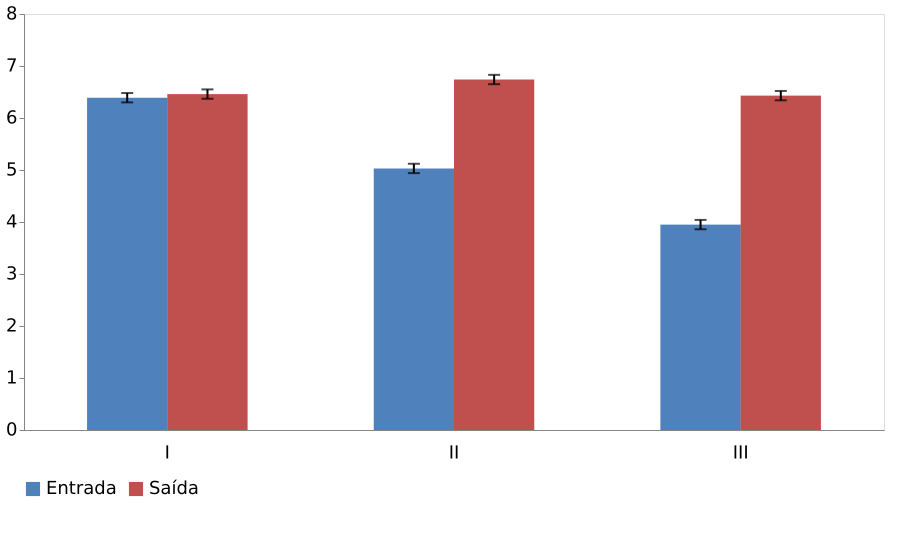 The width and height of the screenshot is (920, 535). I want to click on y-tick-label: 1, so click(12, 378).